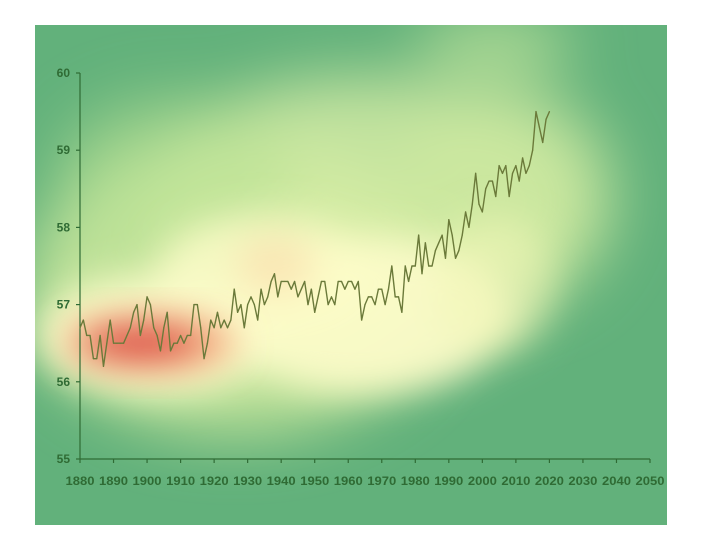 The width and height of the screenshot is (702, 550). Describe the element at coordinates (68, 266) in the screenshot. I see `y-axis-ticks: 55 56 57 58 59 60` at that location.